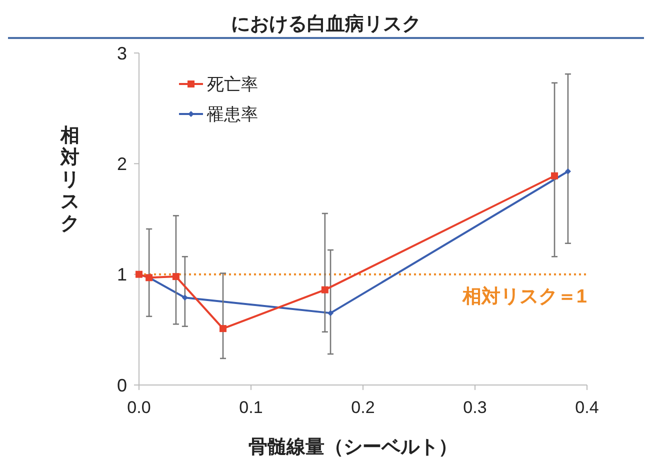 The image size is (652, 475). Describe the element at coordinates (232, 114) in the screenshot. I see `legend-label: 罹患率` at that location.